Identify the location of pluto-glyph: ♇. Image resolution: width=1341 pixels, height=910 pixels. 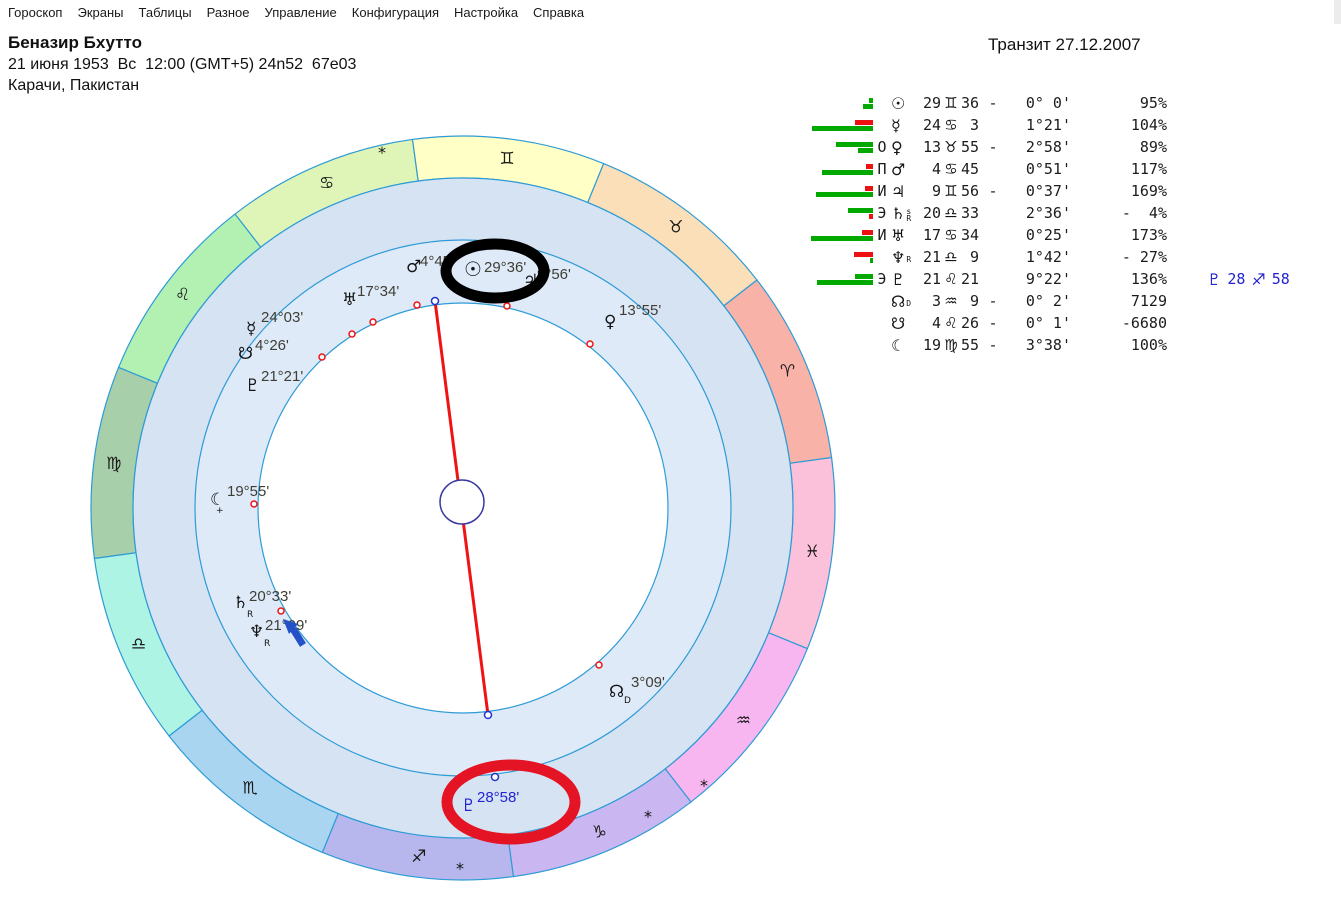
(252, 386).